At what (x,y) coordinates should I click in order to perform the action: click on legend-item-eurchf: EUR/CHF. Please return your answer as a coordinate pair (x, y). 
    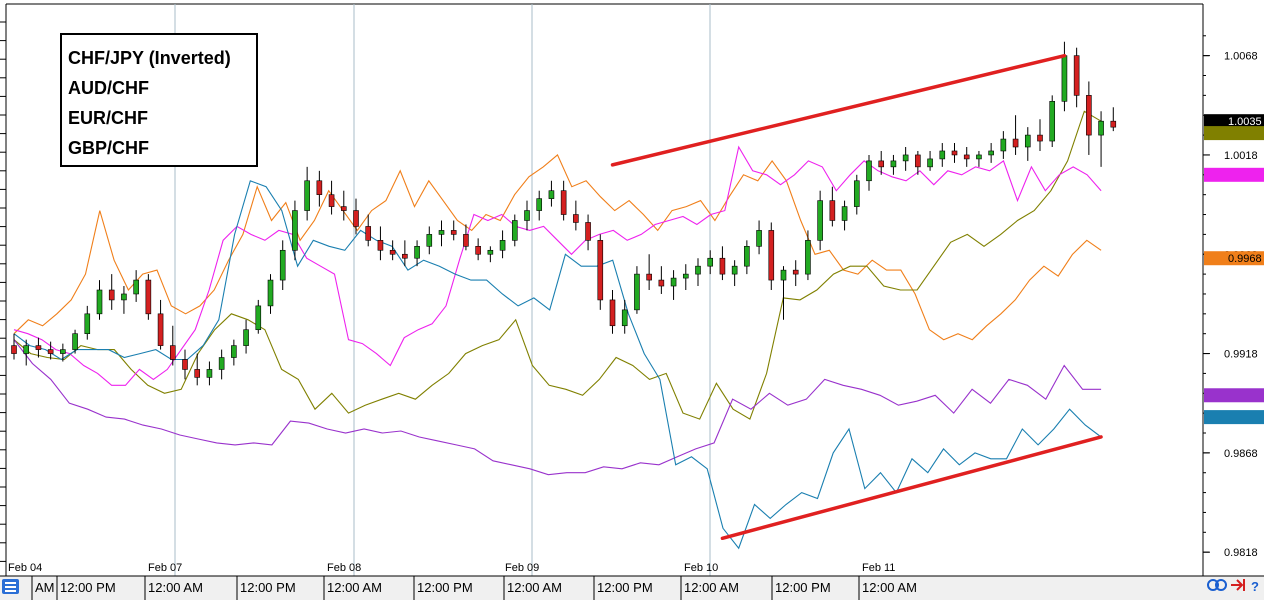
    Looking at the image, I should click on (108, 118).